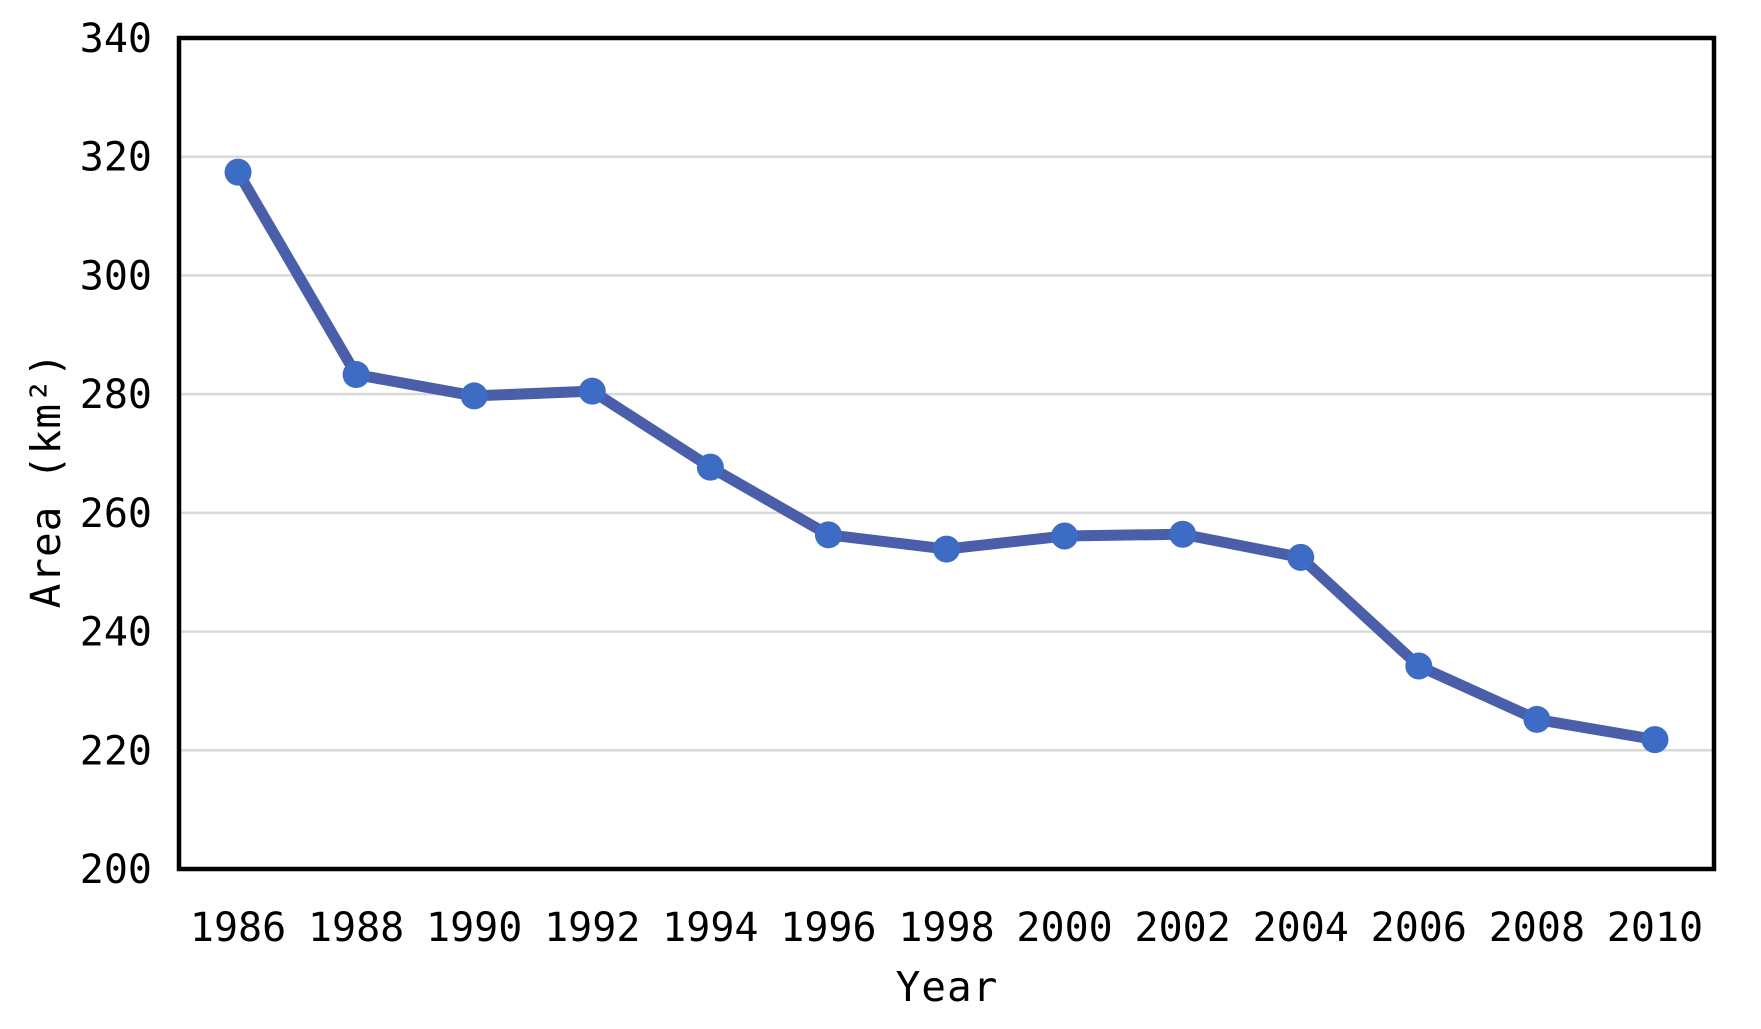 This screenshot has width=1761, height=1029. Describe the element at coordinates (946, 928) in the screenshot. I see `x-tick-label: 1998` at that location.